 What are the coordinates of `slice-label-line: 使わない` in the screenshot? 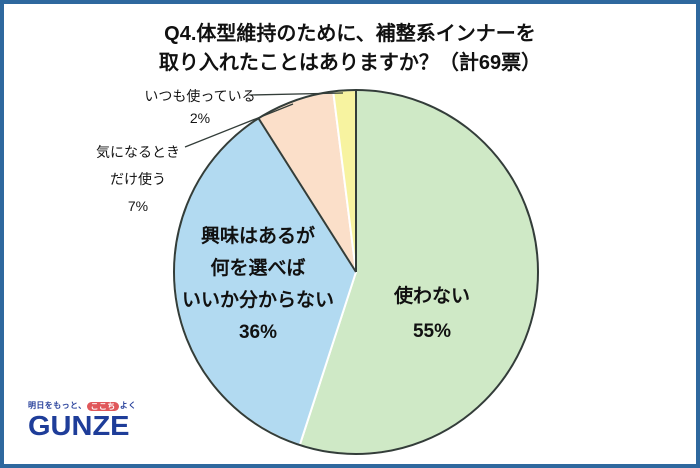 It's located at (431, 296).